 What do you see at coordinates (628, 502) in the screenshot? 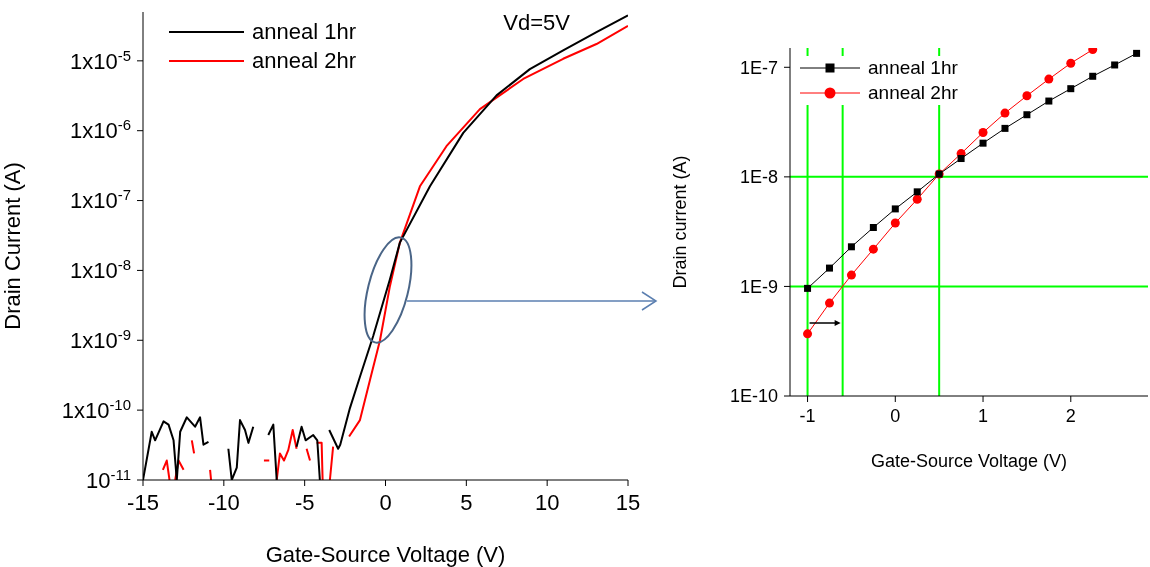
I see `x-tick-label: 15` at bounding box center [628, 502].